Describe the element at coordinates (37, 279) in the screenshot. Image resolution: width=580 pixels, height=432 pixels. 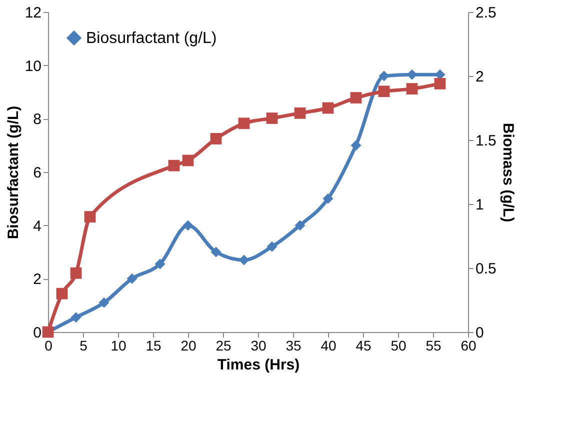
I see `y-tick-label: 2` at that location.